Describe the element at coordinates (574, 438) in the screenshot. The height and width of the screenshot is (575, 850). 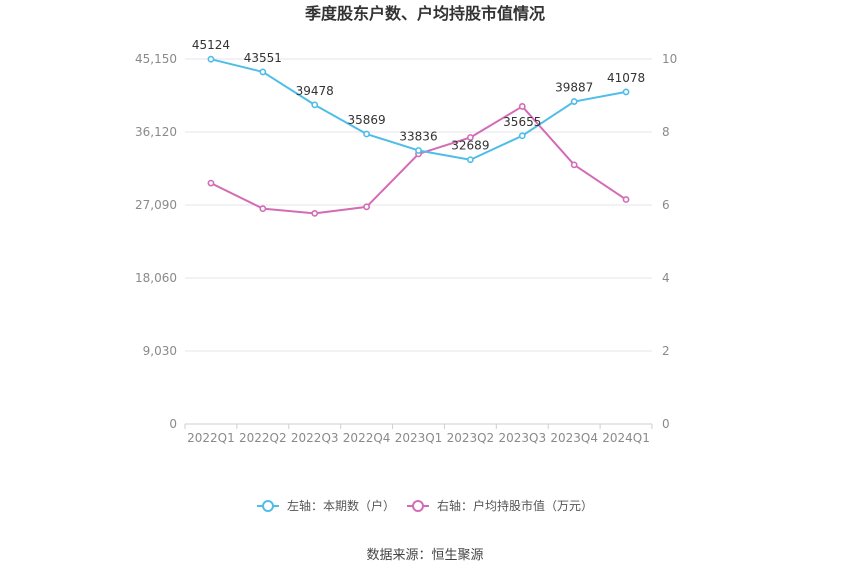
I see `x-tick-label: 2023Q4` at that location.